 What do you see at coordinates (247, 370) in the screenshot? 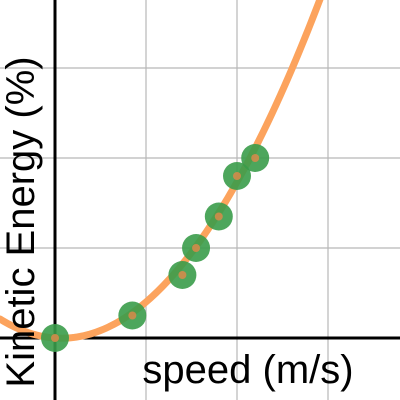
I see `x-axis-label: speed (m/s)` at bounding box center [247, 370].